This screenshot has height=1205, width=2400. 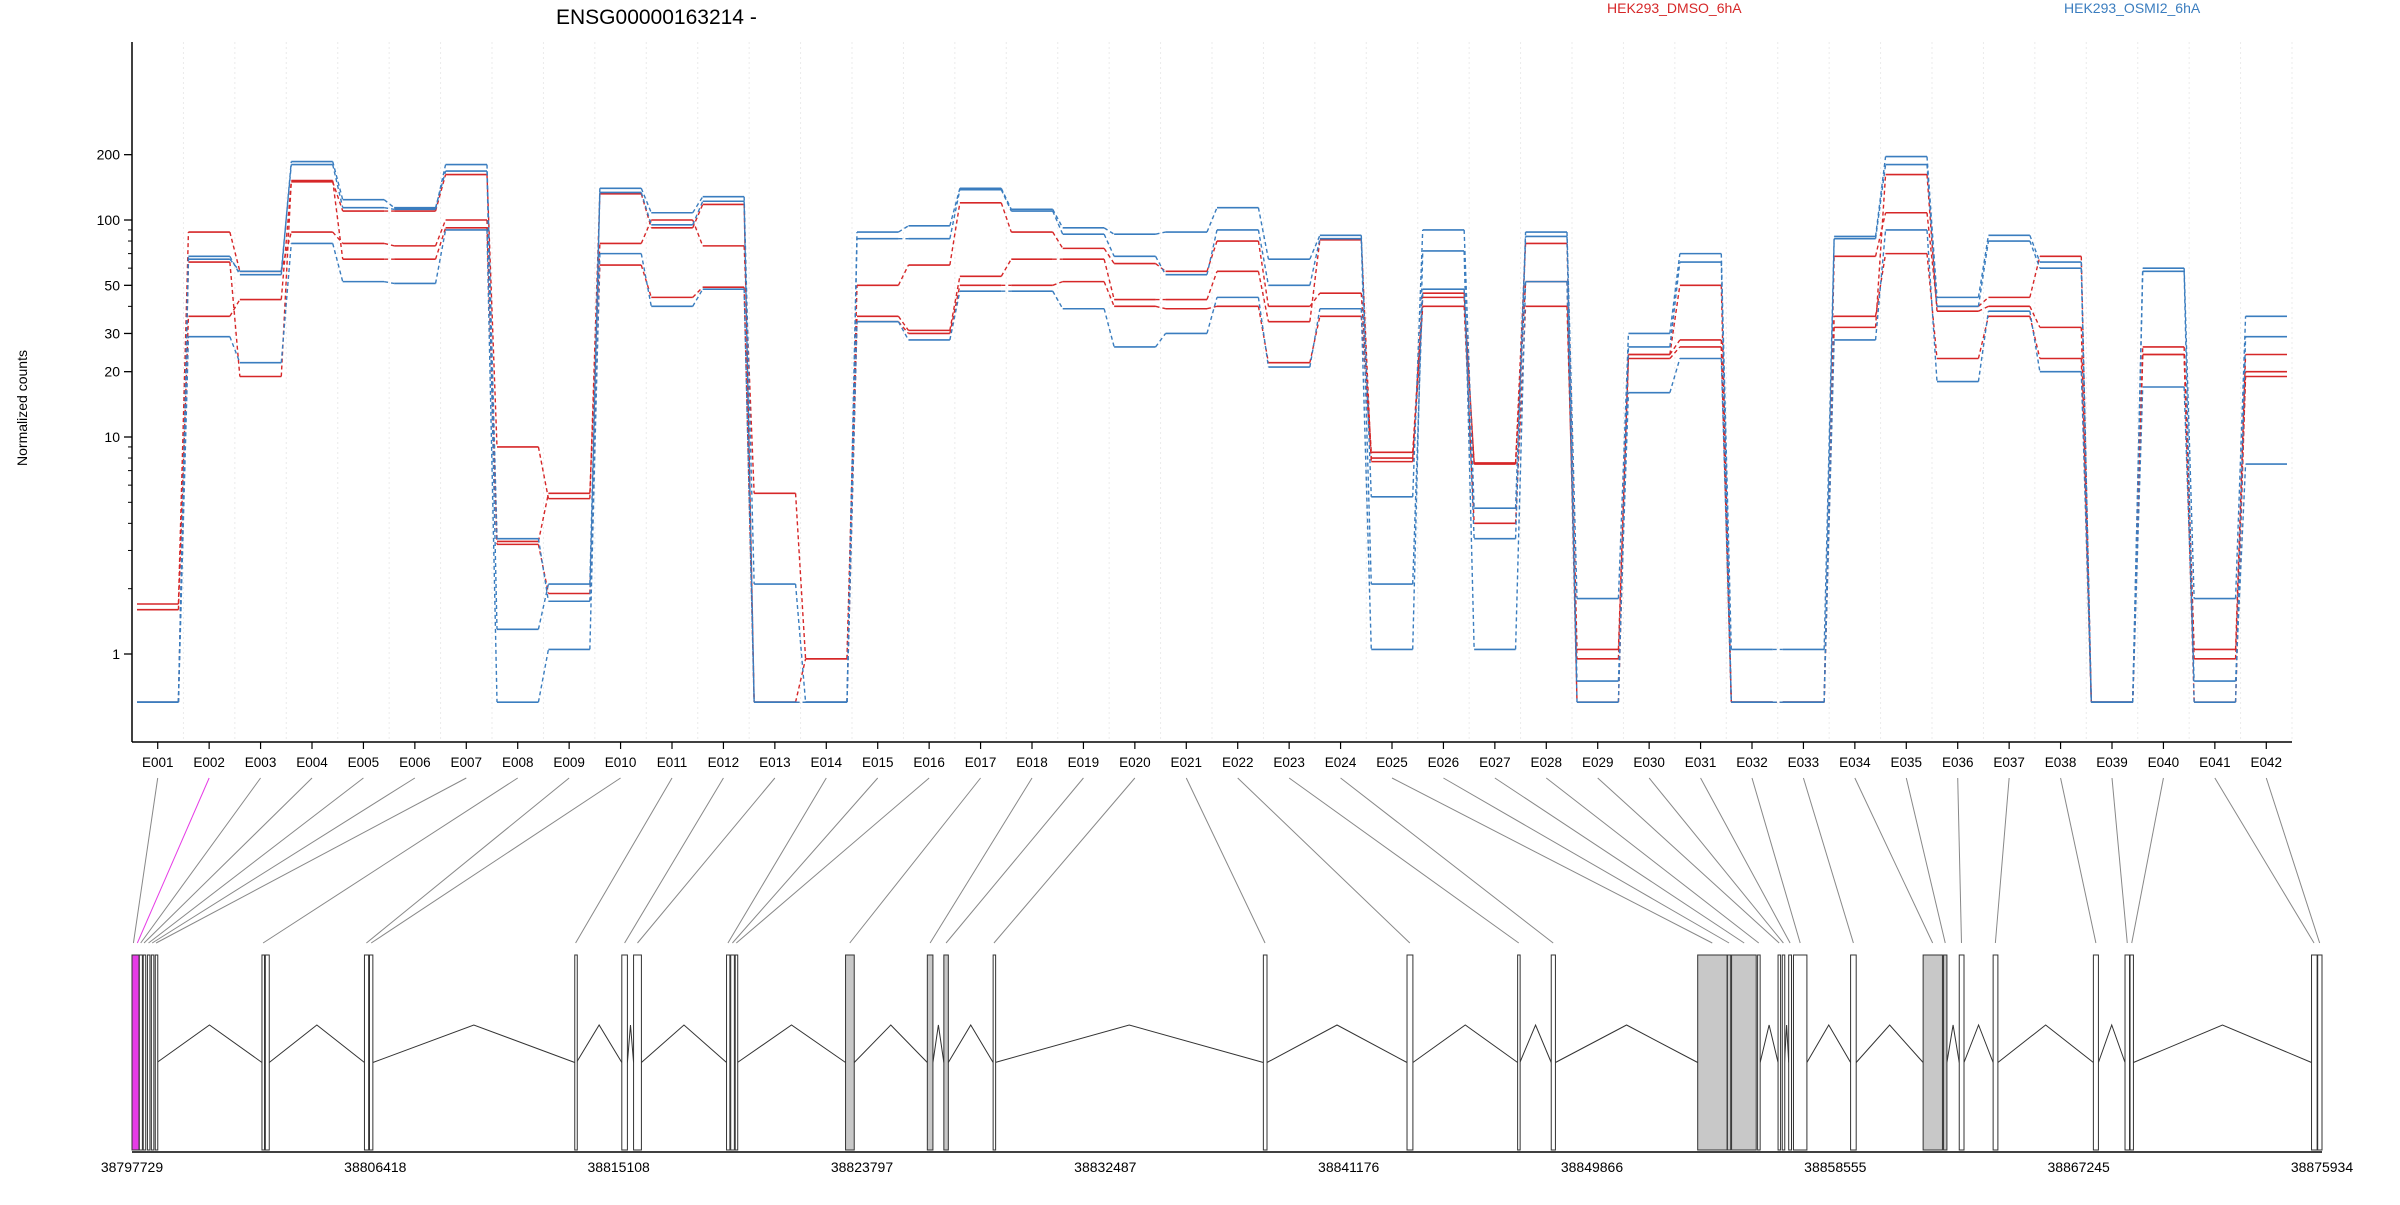 What do you see at coordinates (1804, 762) in the screenshot?
I see `x-tick-label: E033` at bounding box center [1804, 762].